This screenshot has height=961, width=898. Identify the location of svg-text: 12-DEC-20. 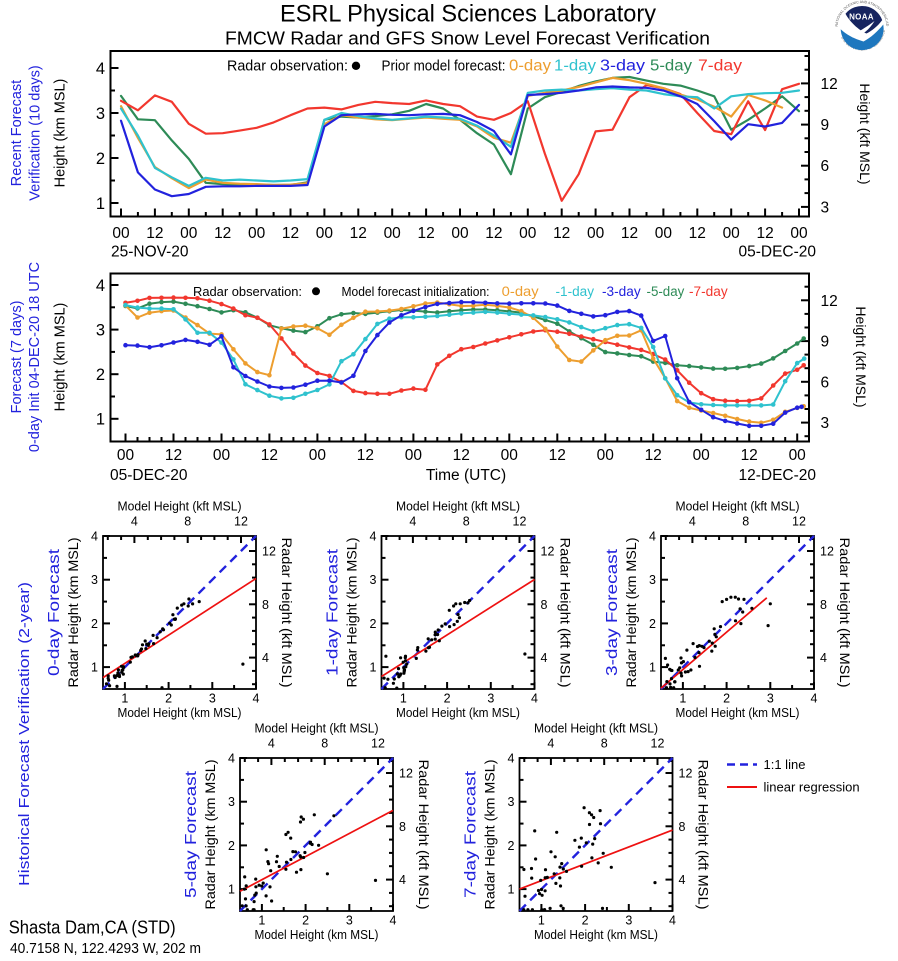
(777, 475).